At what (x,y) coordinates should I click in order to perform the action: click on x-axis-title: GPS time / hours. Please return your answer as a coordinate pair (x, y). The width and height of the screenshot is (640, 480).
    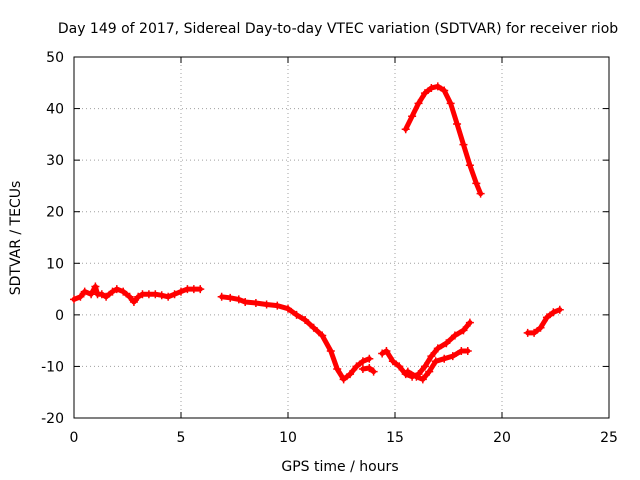
    Looking at the image, I should click on (339, 467).